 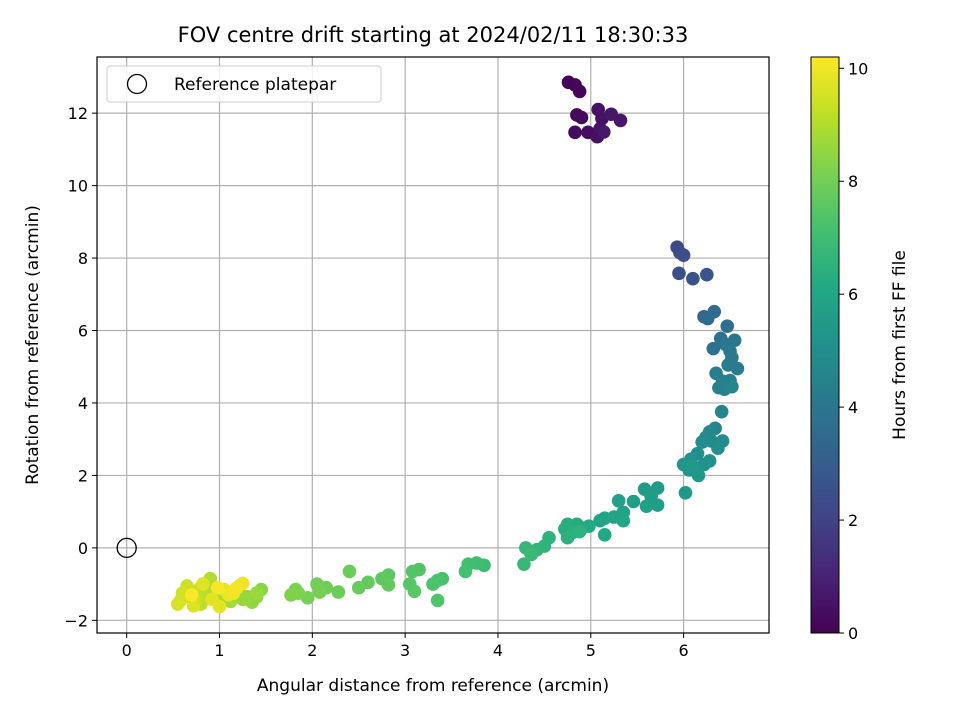 I want to click on colorbar-bar, so click(x=825, y=345).